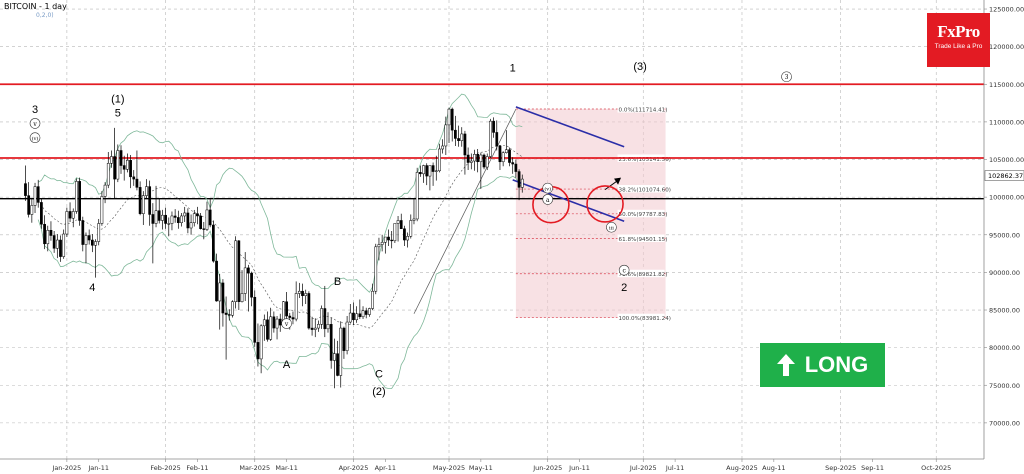  I want to click on time-tick-label: Apr-2025, so click(354, 468).